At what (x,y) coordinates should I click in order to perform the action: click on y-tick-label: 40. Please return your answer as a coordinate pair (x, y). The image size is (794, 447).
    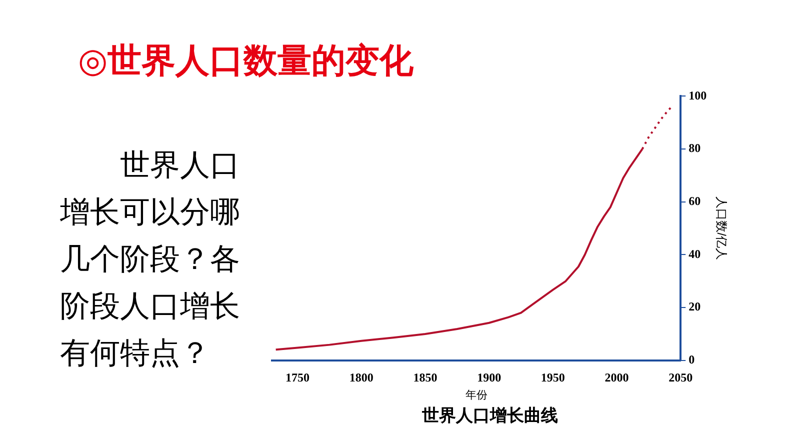
    Looking at the image, I should click on (694, 253).